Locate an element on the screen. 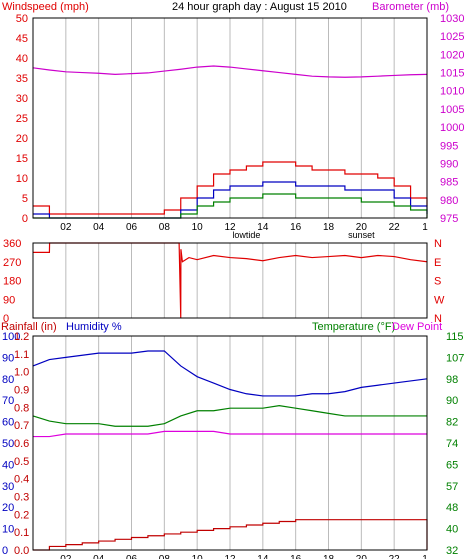 Image resolution: width=468 pixels, height=559 pixels. temperature-tick-label: 98 is located at coordinates (452, 380).